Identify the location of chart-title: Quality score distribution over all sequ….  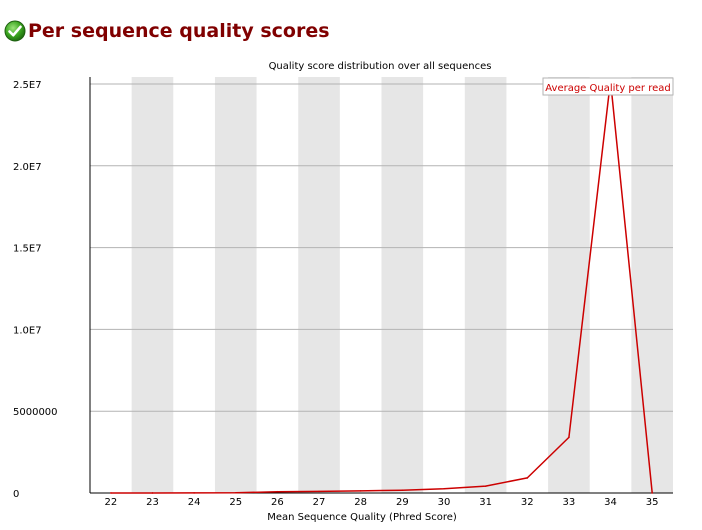
(380, 66).